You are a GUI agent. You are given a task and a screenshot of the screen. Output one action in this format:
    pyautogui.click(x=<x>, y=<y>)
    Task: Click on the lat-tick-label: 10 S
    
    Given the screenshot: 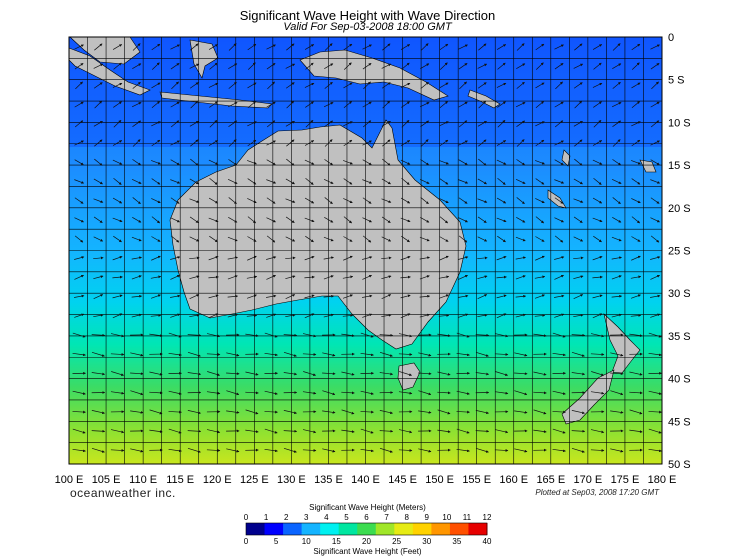 What is the action you would take?
    pyautogui.click(x=679, y=123)
    